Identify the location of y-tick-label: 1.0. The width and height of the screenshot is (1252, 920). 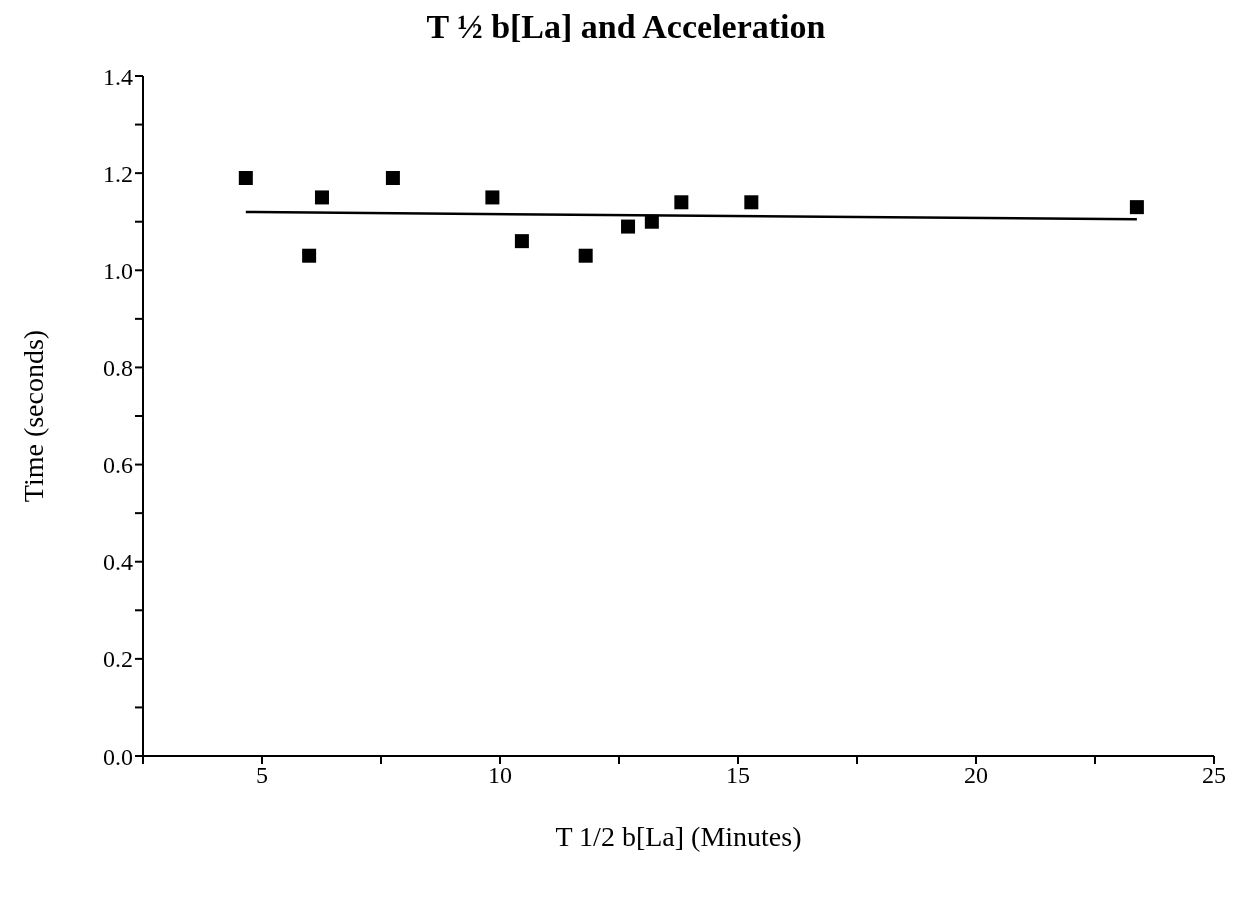
(118, 270).